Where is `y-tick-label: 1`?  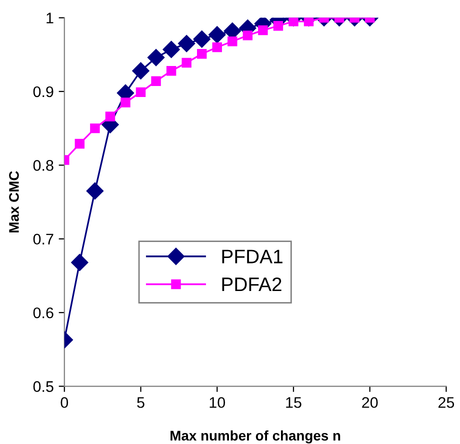
y-tick-label: 1 is located at coordinates (50, 18).